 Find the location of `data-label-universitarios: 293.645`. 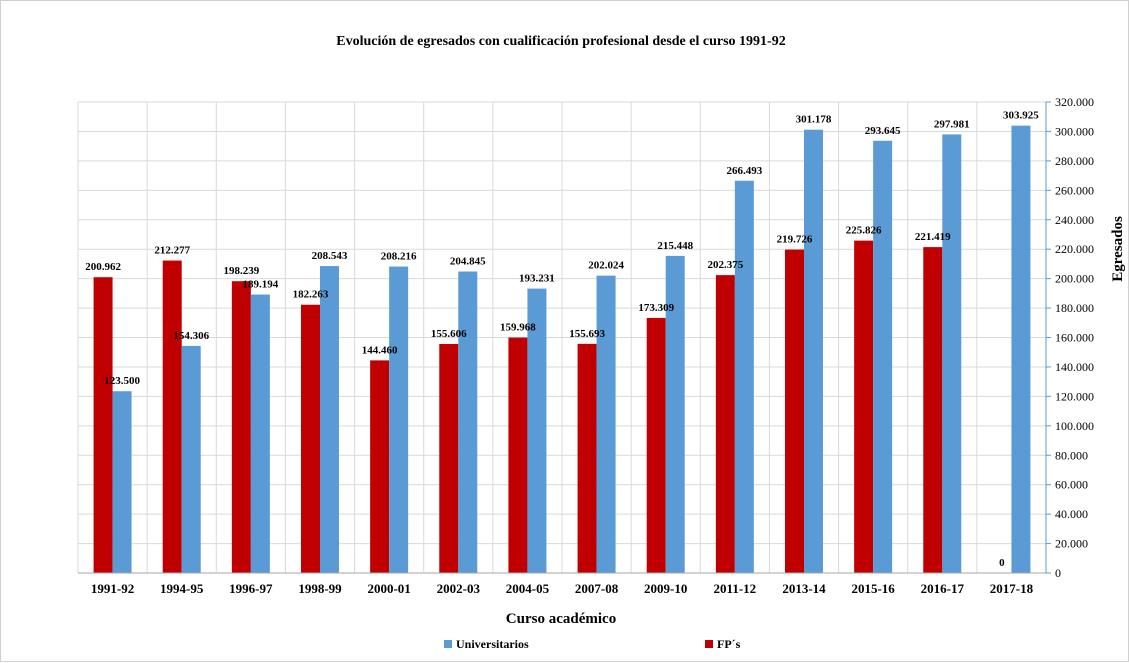

data-label-universitarios: 293.645 is located at coordinates (883, 131).